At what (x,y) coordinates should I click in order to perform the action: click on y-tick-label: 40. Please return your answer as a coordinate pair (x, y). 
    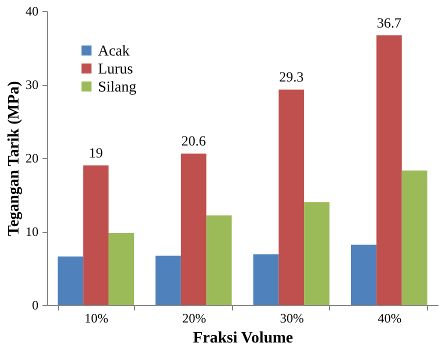
    Looking at the image, I should click on (32, 11).